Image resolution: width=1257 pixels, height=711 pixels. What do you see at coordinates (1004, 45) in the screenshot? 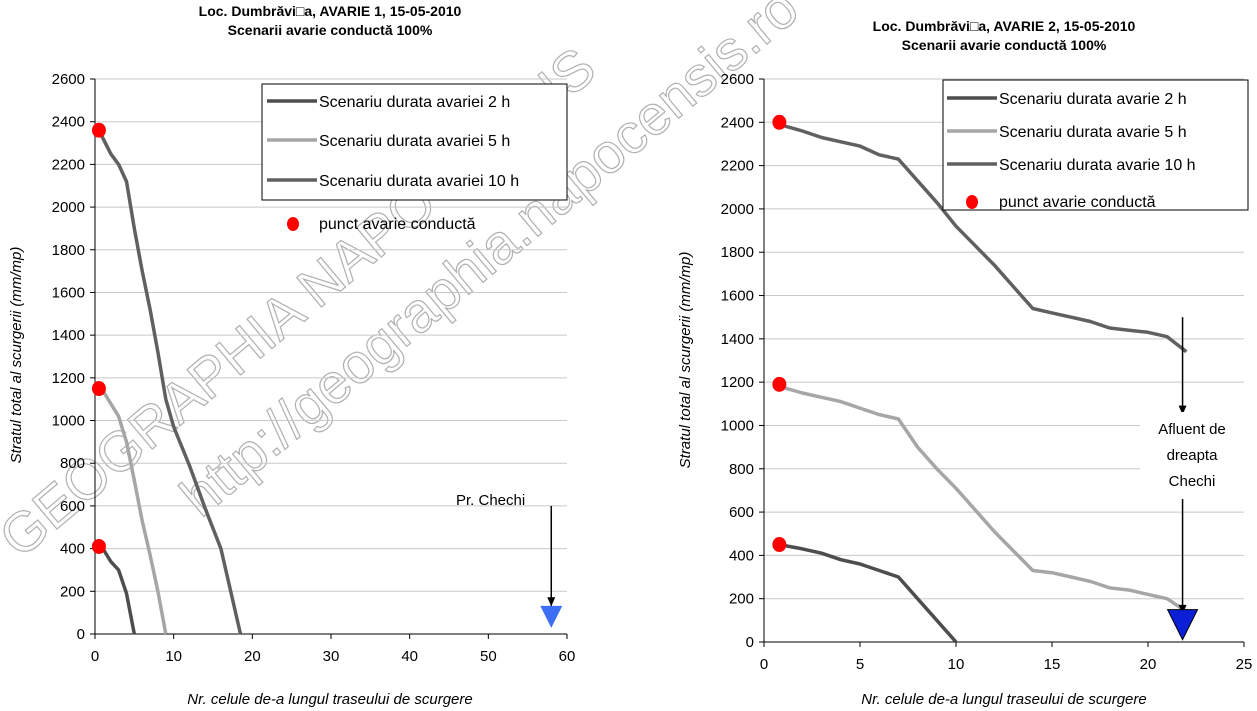
I see `chart2-subtitle: Scenarii avarie conductă 100%` at bounding box center [1004, 45].